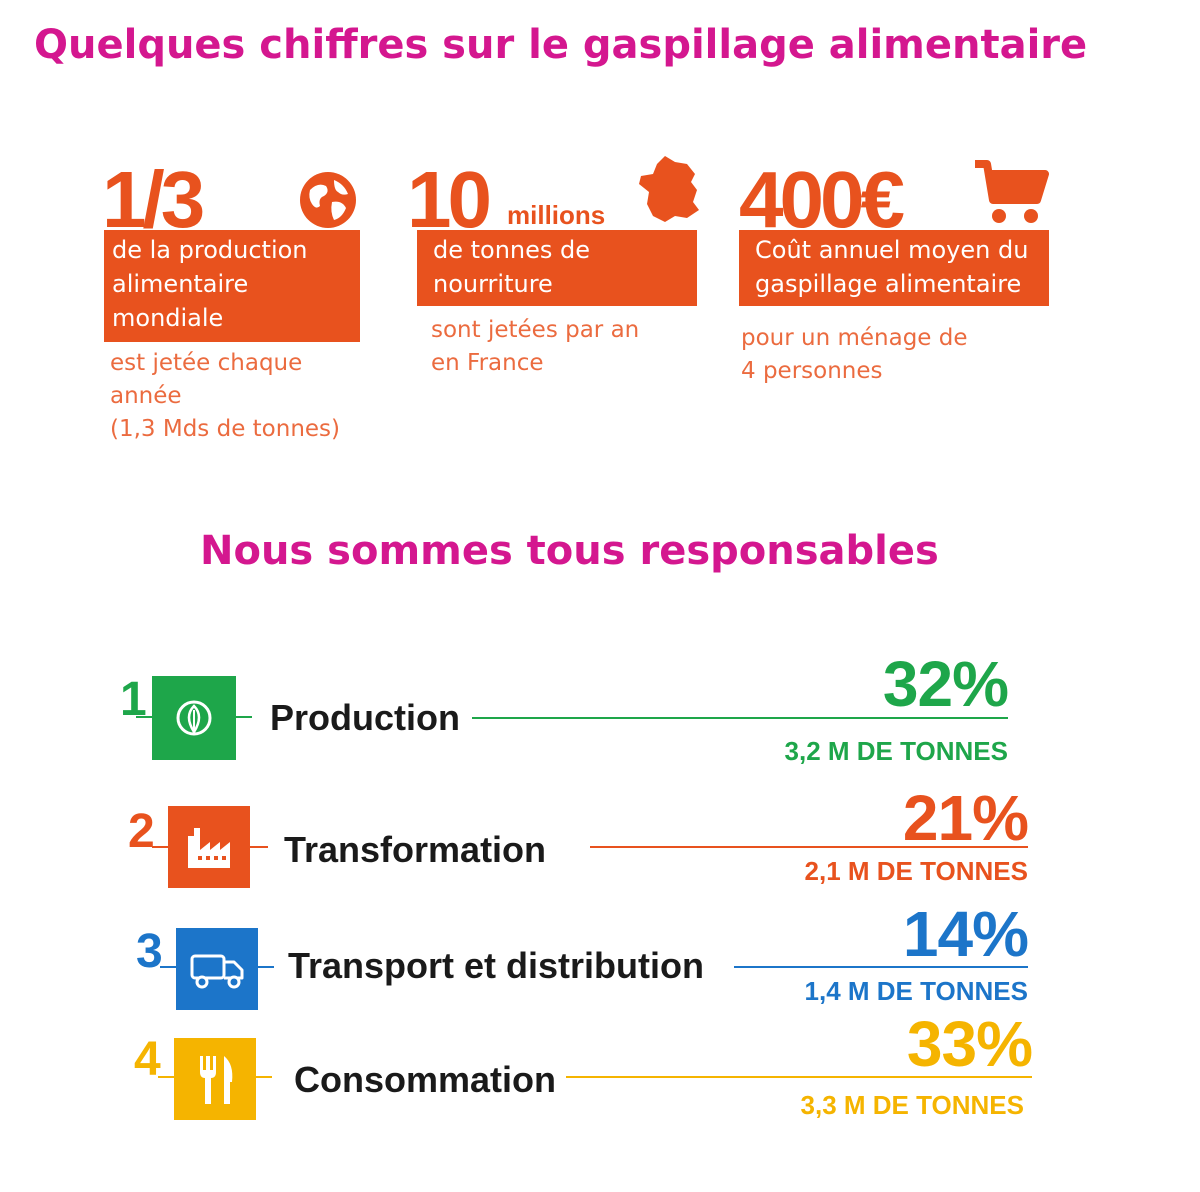  Describe the element at coordinates (146, 396) in the screenshot. I see `stat-sub-line: année` at that location.